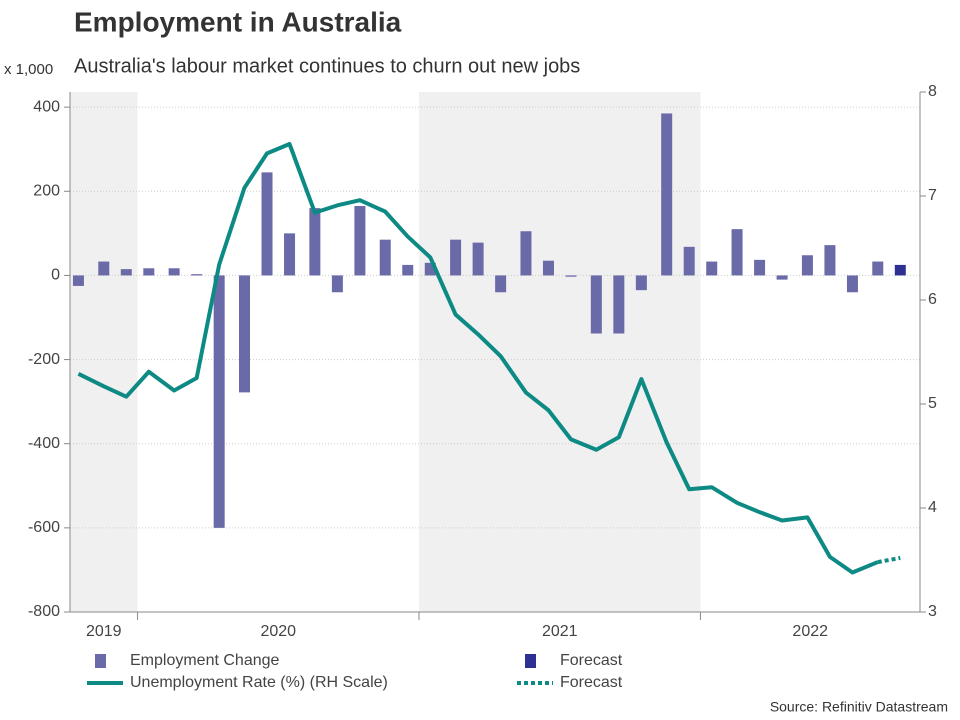  Describe the element at coordinates (205, 660) in the screenshot. I see `legend-label: Employment Change` at that location.